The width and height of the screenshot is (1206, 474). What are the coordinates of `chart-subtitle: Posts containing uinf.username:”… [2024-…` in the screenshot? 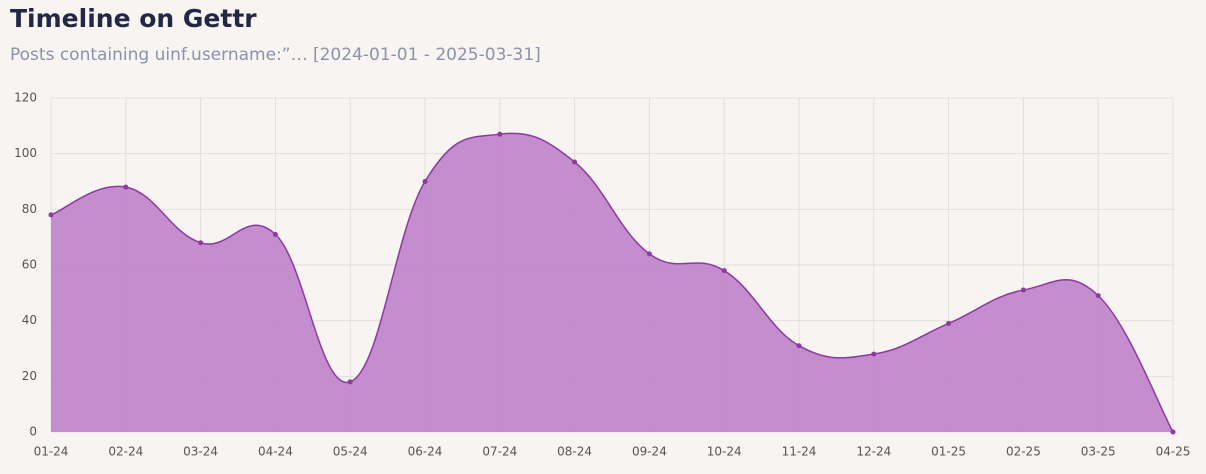 It's located at (275, 55).